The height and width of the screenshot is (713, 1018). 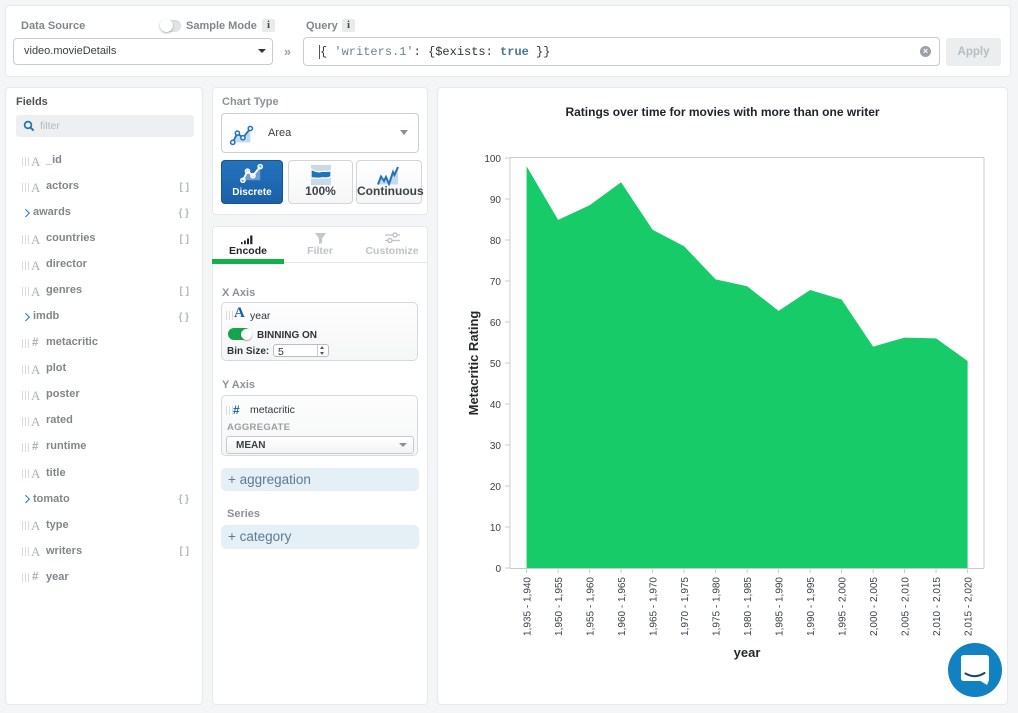 I want to click on svg-text: 1,995 - 2,000, so click(x=843, y=606).